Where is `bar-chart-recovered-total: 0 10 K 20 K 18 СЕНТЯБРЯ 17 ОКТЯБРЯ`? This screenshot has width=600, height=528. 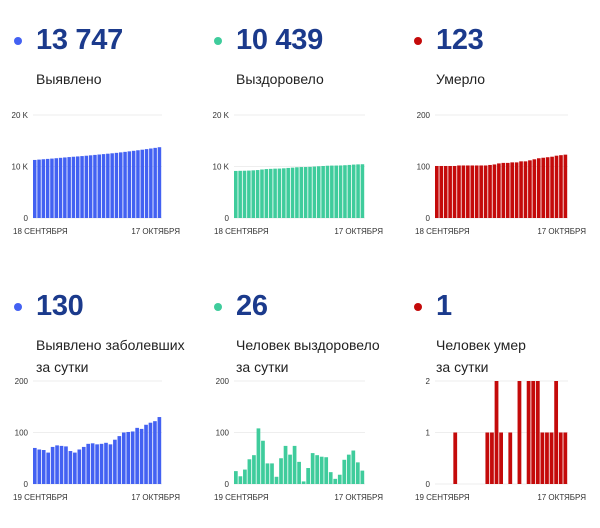
bar-chart-recovered-total: 0 10 K 20 K 18 СЕНТЯБРЯ 17 ОКТЯБРЯ is located at coordinates (298, 173).